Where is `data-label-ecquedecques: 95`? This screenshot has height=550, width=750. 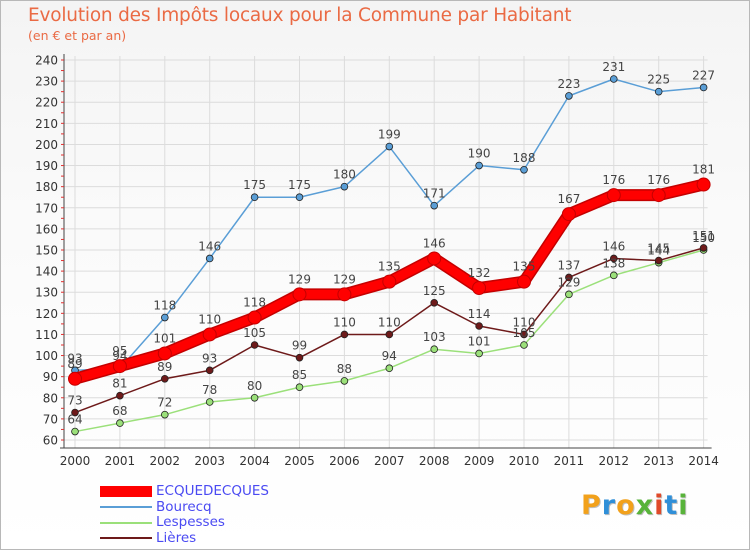
data-label-ecquedecques: 95 is located at coordinates (119, 351).